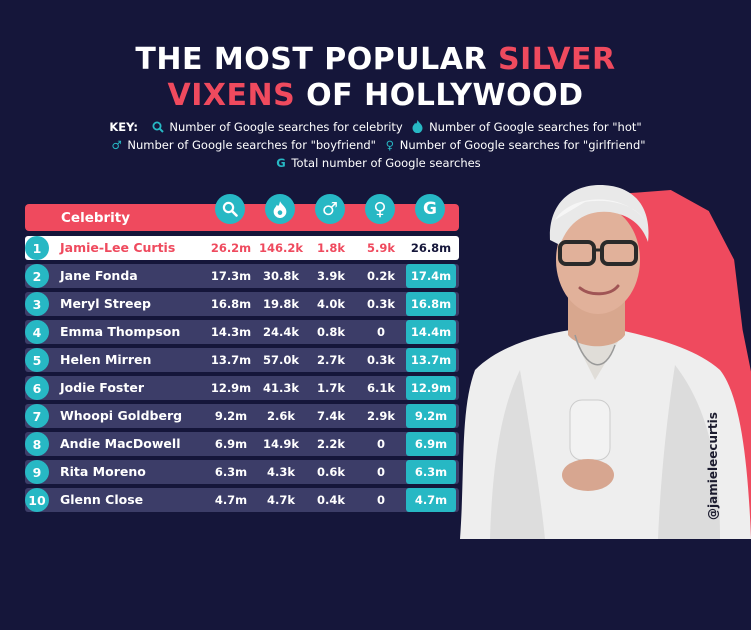  What do you see at coordinates (380, 209) in the screenshot?
I see `female-icon: ♀` at bounding box center [380, 209].